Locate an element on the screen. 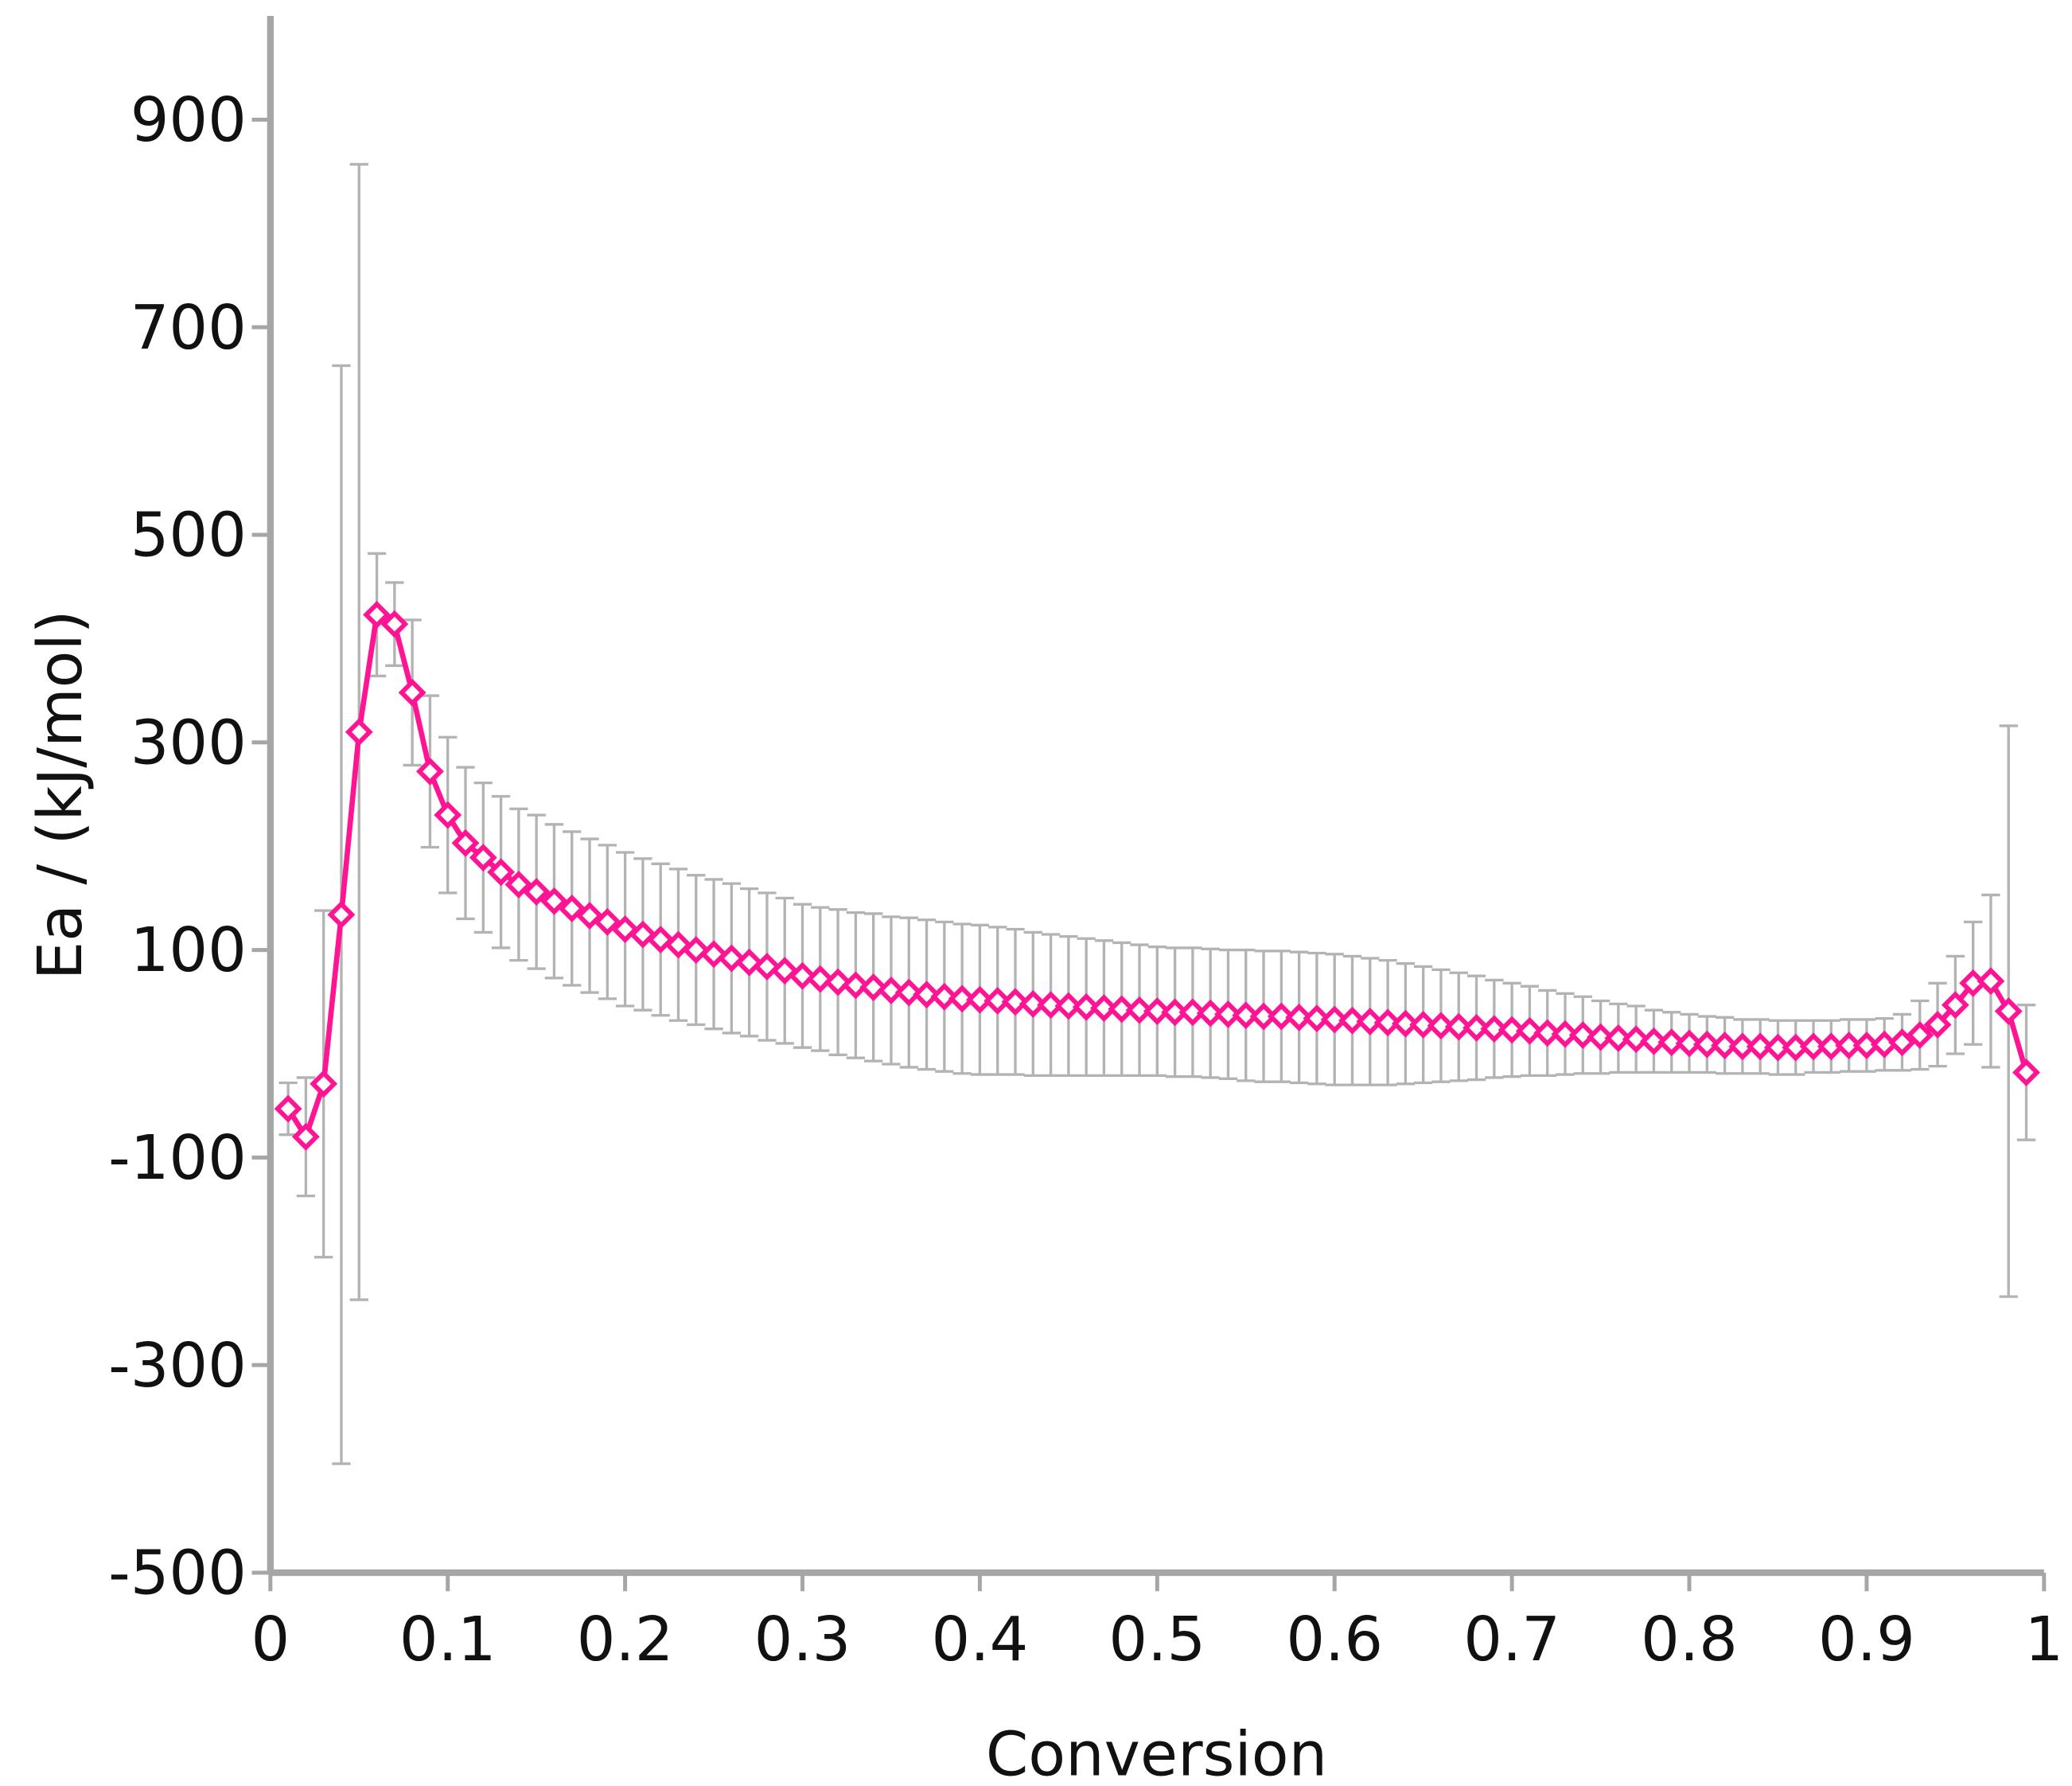  y-tick-label: 500 is located at coordinates (188, 536).